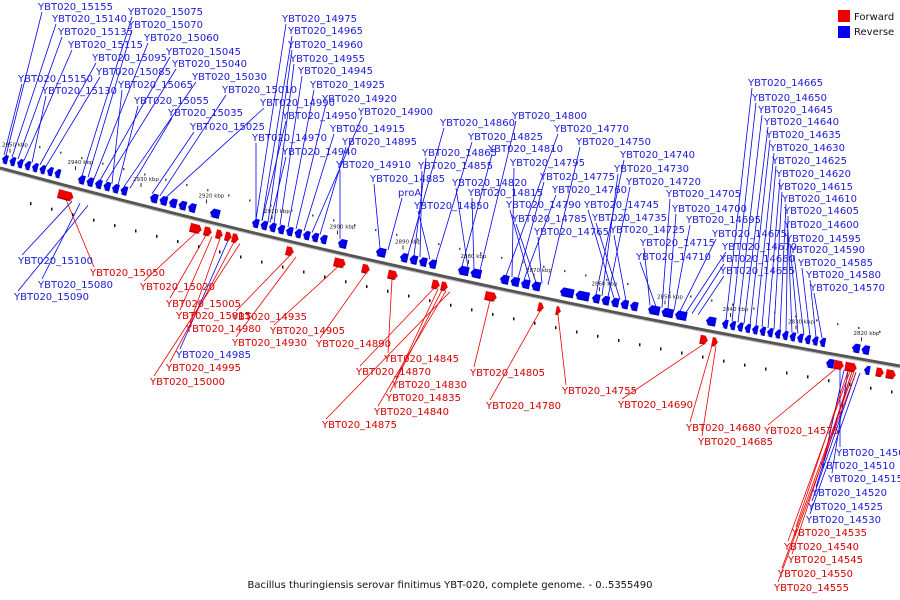  I want to click on gene-label-ybt020-14710: YBT020_14710, so click(673, 257).